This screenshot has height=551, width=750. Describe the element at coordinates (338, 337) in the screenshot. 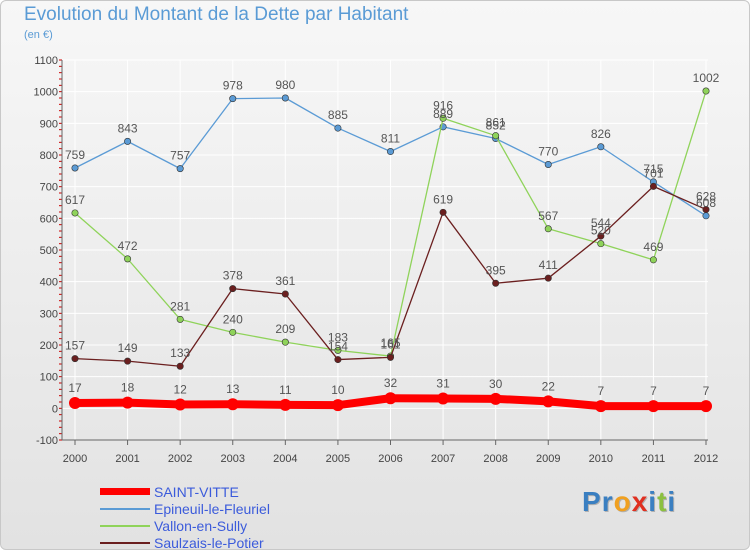

I see `data-label: 183` at that location.